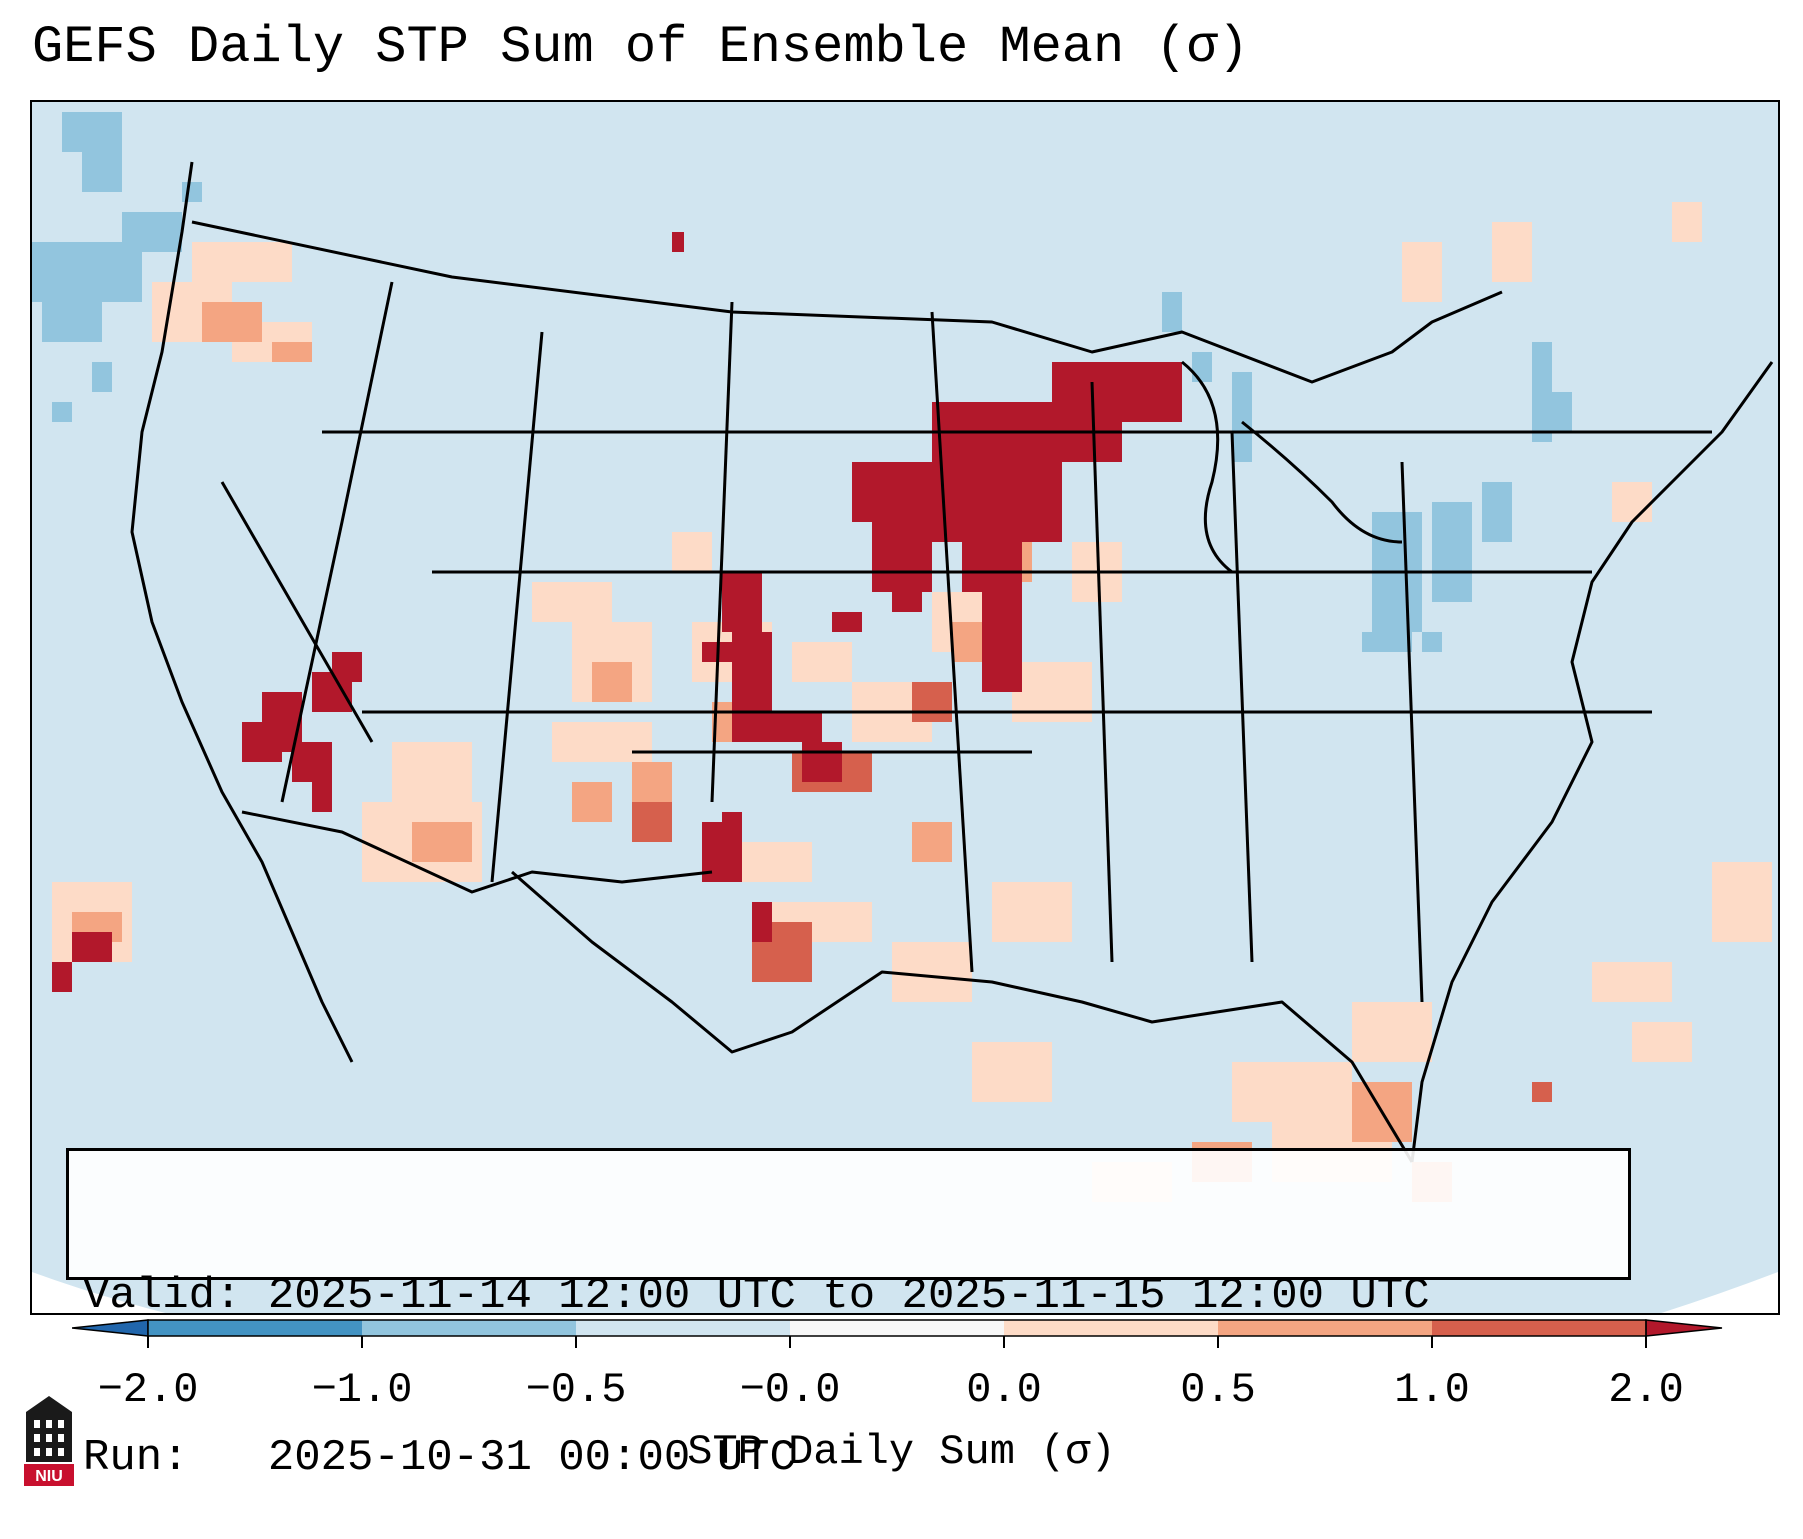 The image size is (1803, 1539). I want to click on colorbar-tick-label: −1.0, so click(362, 1390).